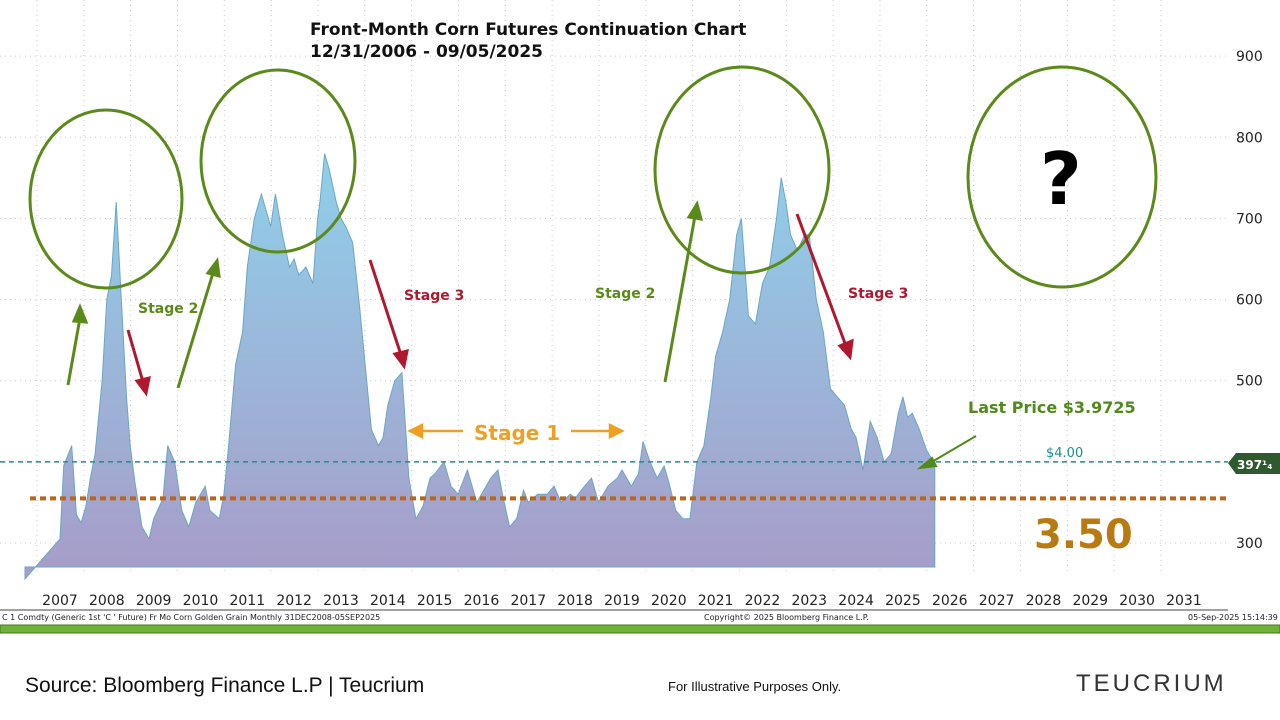 This screenshot has height=720, width=1280. Describe the element at coordinates (77, 344) in the screenshot. I see `stage2-arrow-a` at that location.